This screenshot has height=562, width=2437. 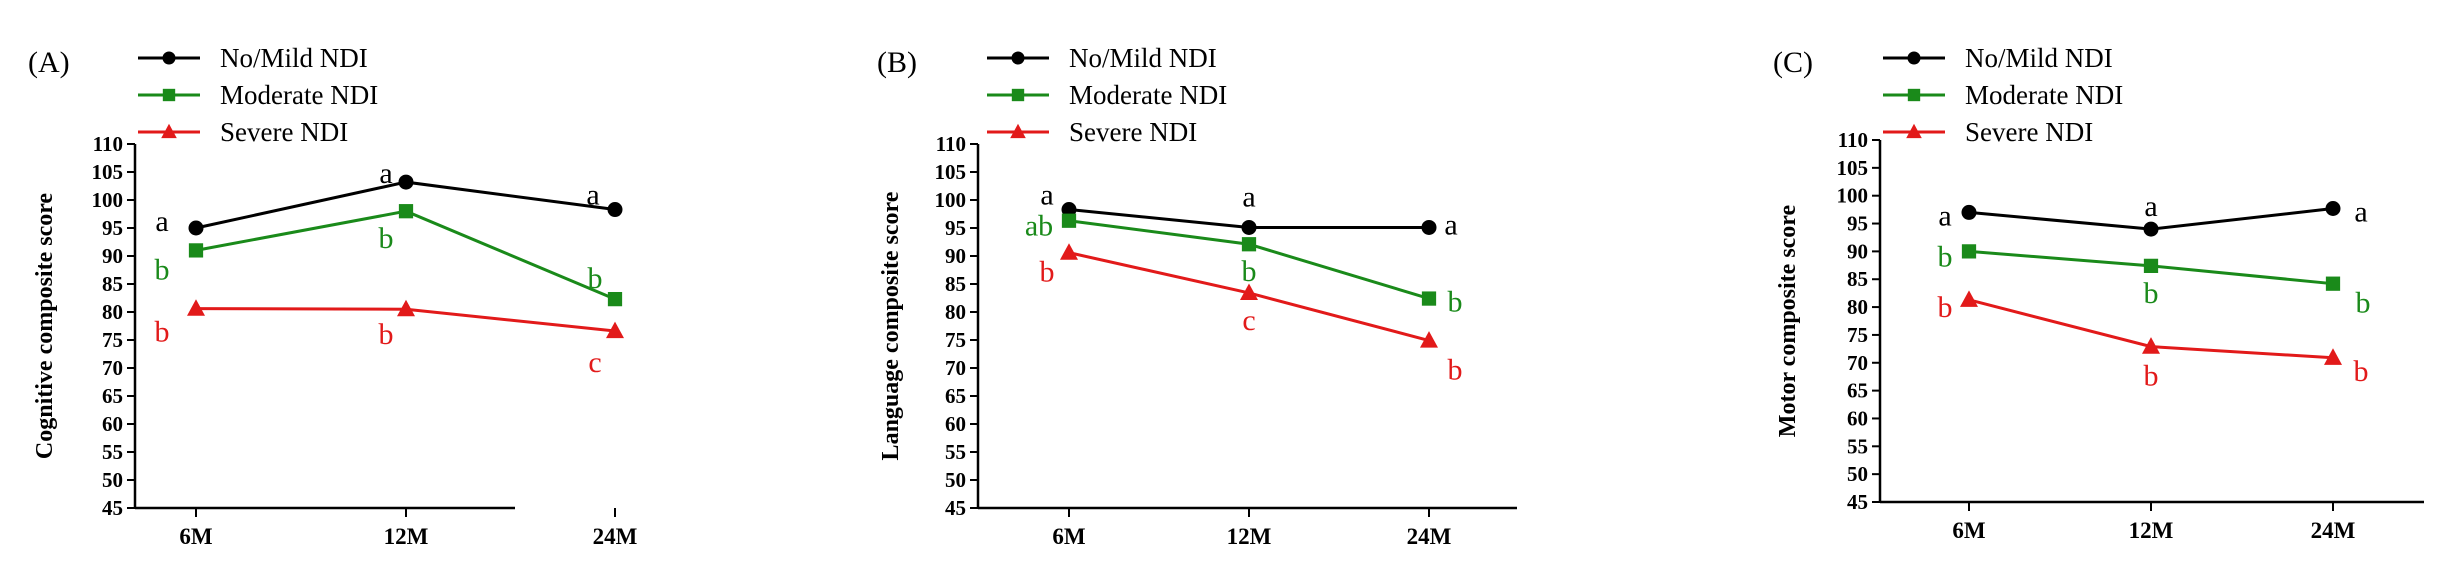 I want to click on y-tick-label: 80, so click(x=112, y=312).